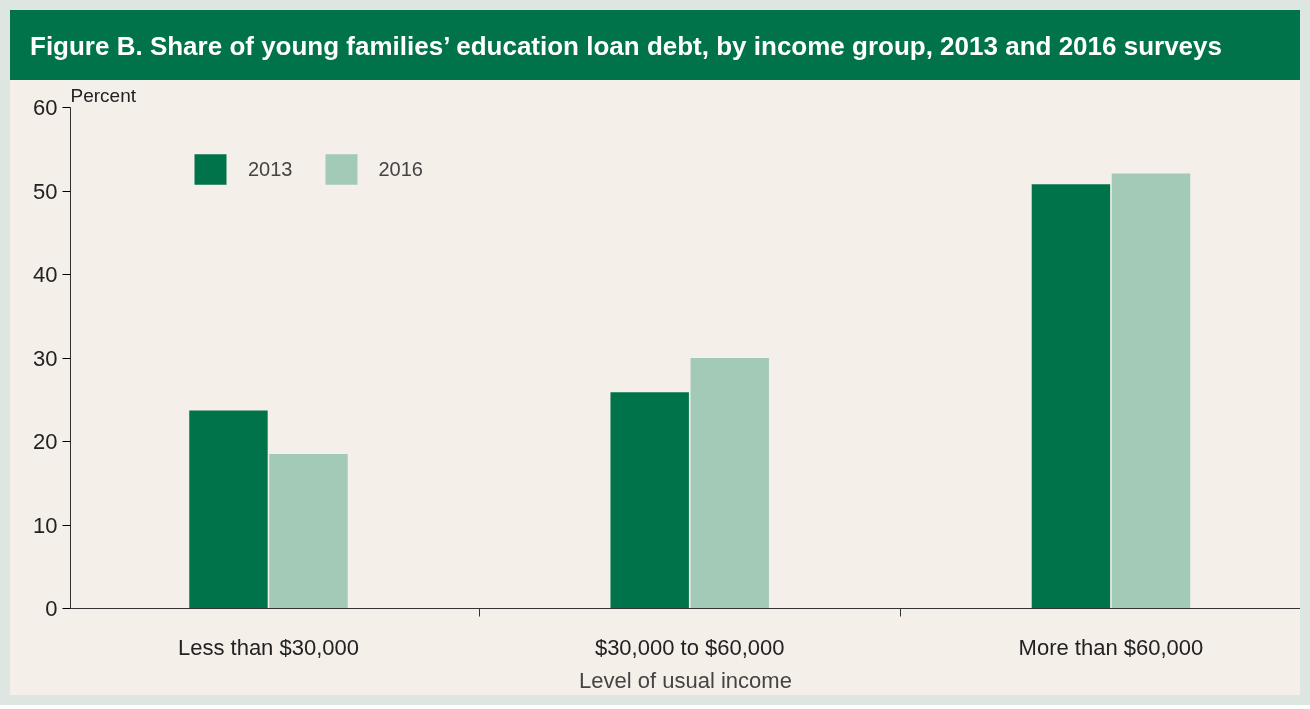 This screenshot has width=1310, height=709. What do you see at coordinates (45, 274) in the screenshot?
I see `y-tick-label: 40` at bounding box center [45, 274].